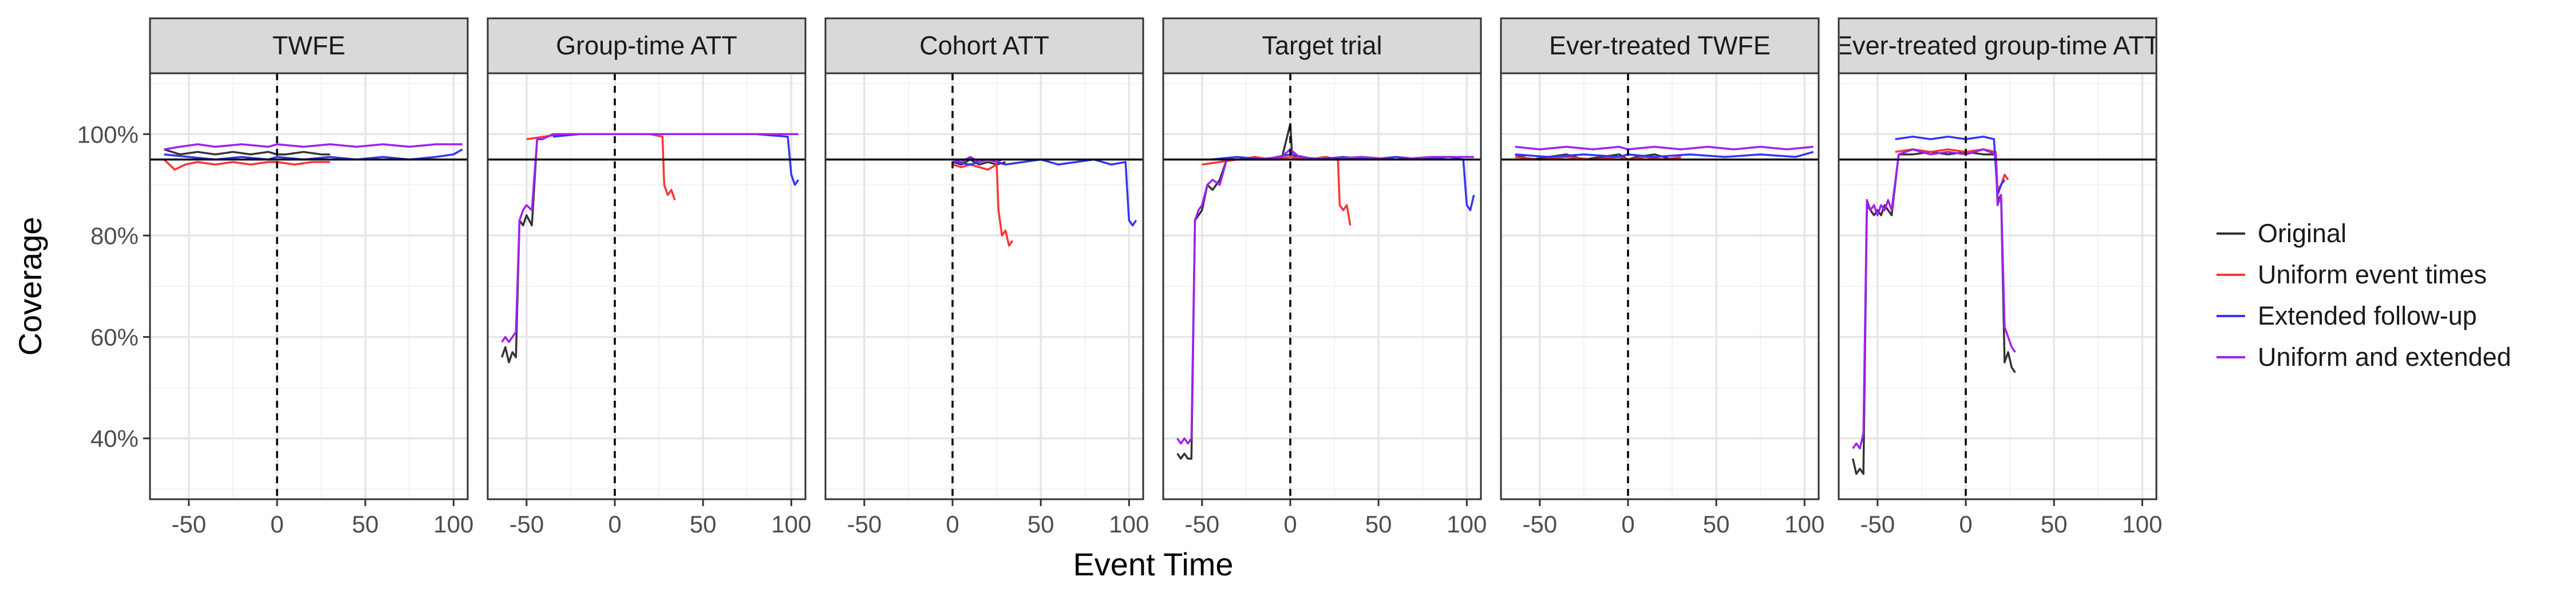 The image size is (2576, 604). What do you see at coordinates (108, 135) in the screenshot?
I see `y-tick-label: 100%` at bounding box center [108, 135].